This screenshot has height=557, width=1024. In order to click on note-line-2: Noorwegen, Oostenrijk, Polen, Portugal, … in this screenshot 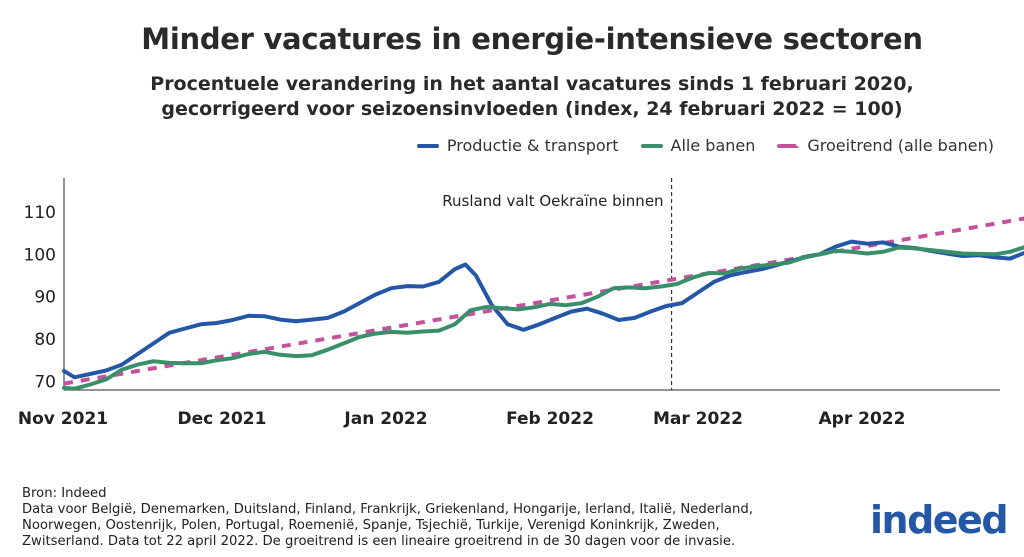, I will do `click(371, 525)`.